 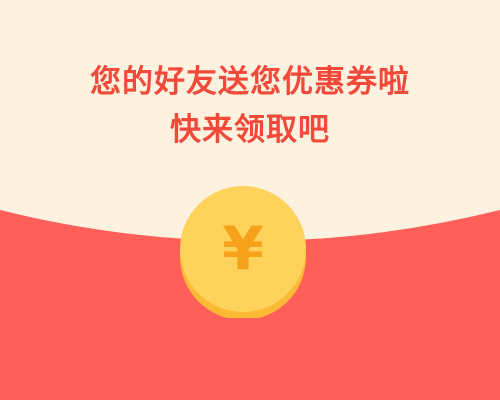 I want to click on open-envelope-button: ¥, so click(x=245, y=251).